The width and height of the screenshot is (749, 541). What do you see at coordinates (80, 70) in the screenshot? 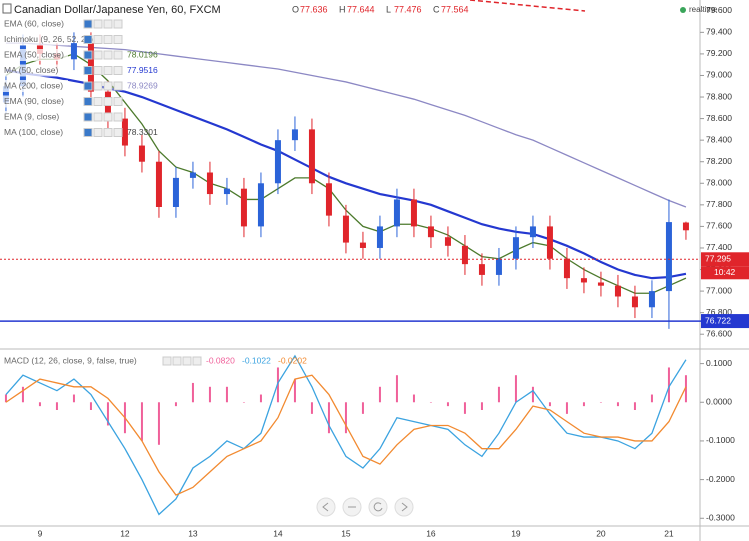
I see `legend-entry: MA (50, close) 77.9516` at bounding box center [80, 70].